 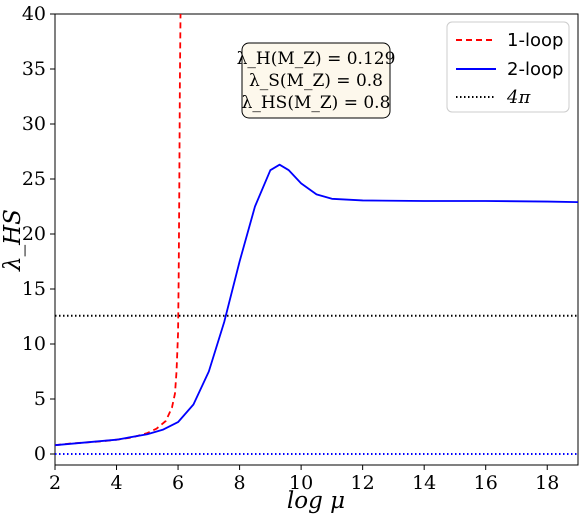 What do you see at coordinates (55, 483) in the screenshot?
I see `x-tick-label: 2` at bounding box center [55, 483].